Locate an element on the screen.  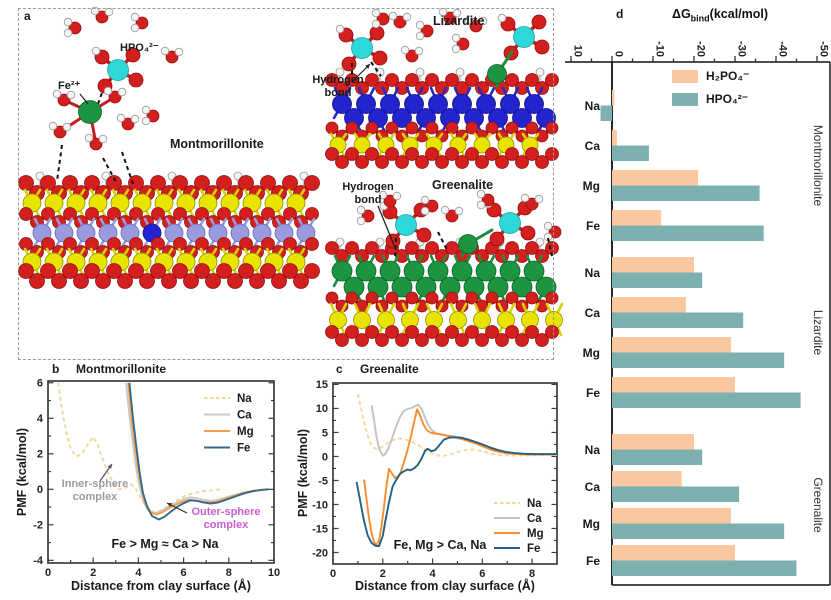
bar-Montmorillonite-Na-H2PO4 is located at coordinates (613, 98).